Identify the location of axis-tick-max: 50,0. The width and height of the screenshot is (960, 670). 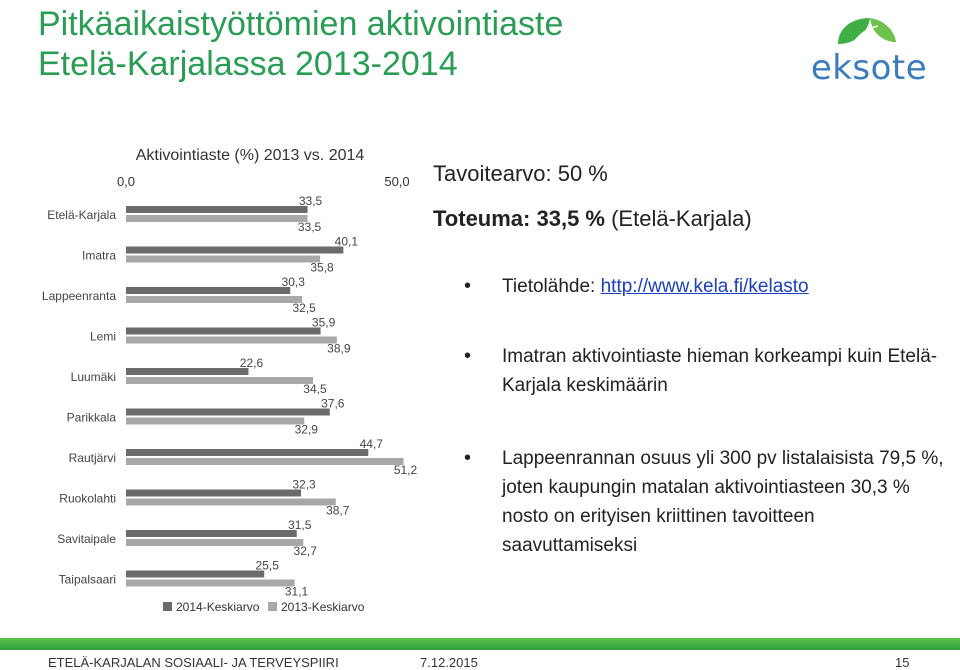
(396, 181).